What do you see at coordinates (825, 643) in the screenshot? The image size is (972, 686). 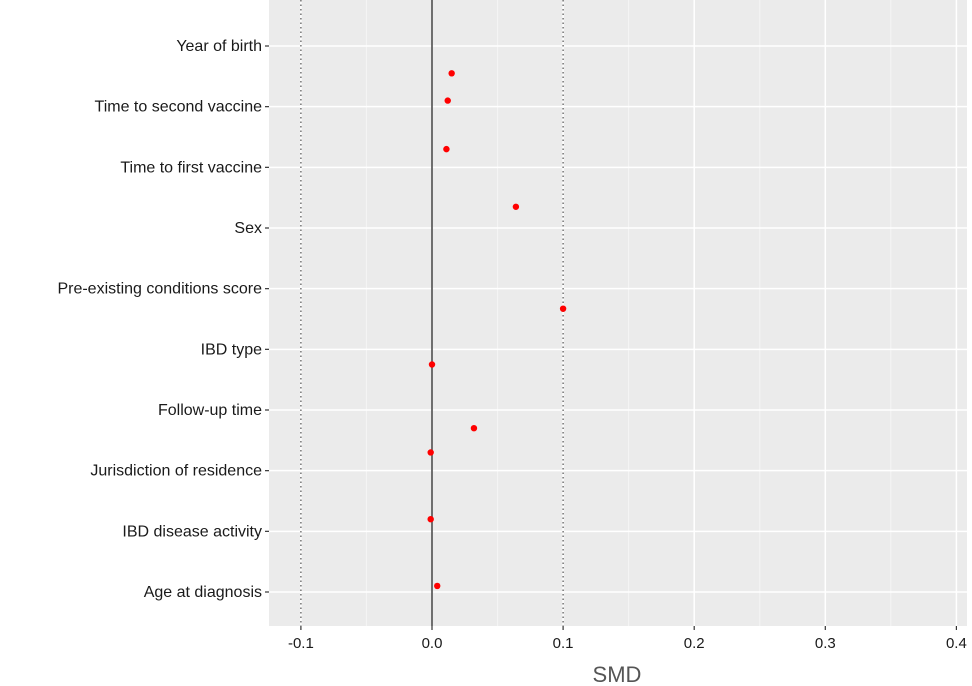 I see `x-tick-label: 0.3` at bounding box center [825, 643].